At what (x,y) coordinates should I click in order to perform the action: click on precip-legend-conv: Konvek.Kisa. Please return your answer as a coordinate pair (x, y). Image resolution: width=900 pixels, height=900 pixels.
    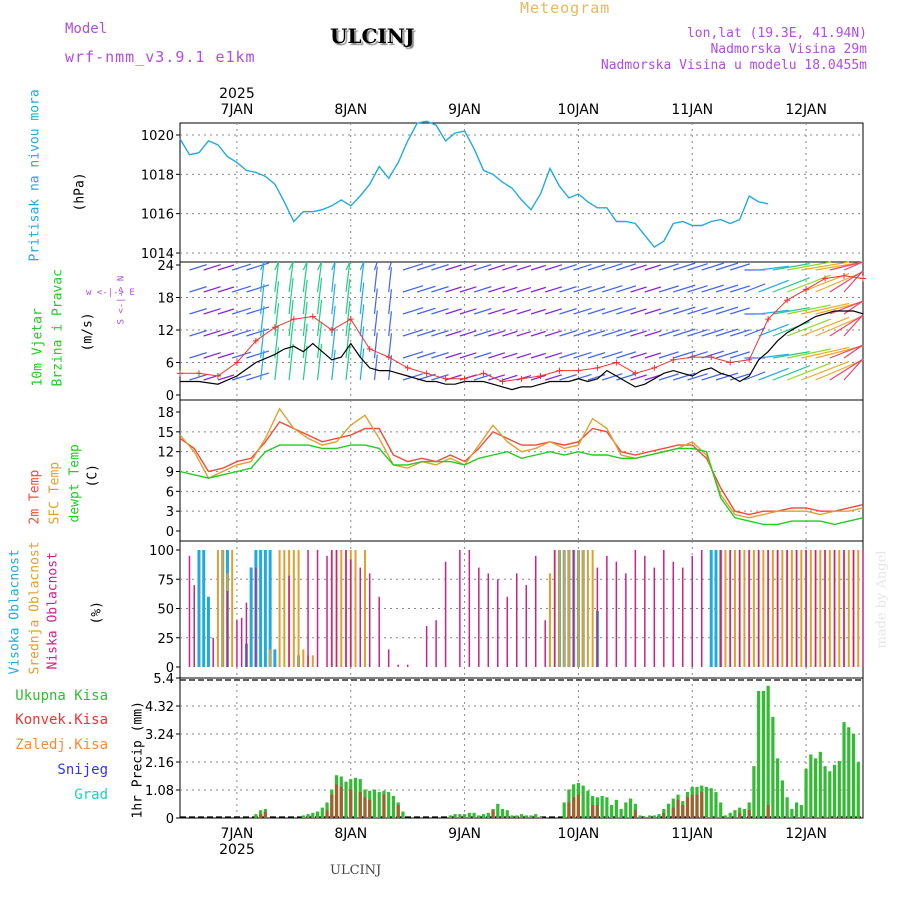
    Looking at the image, I should click on (61, 720).